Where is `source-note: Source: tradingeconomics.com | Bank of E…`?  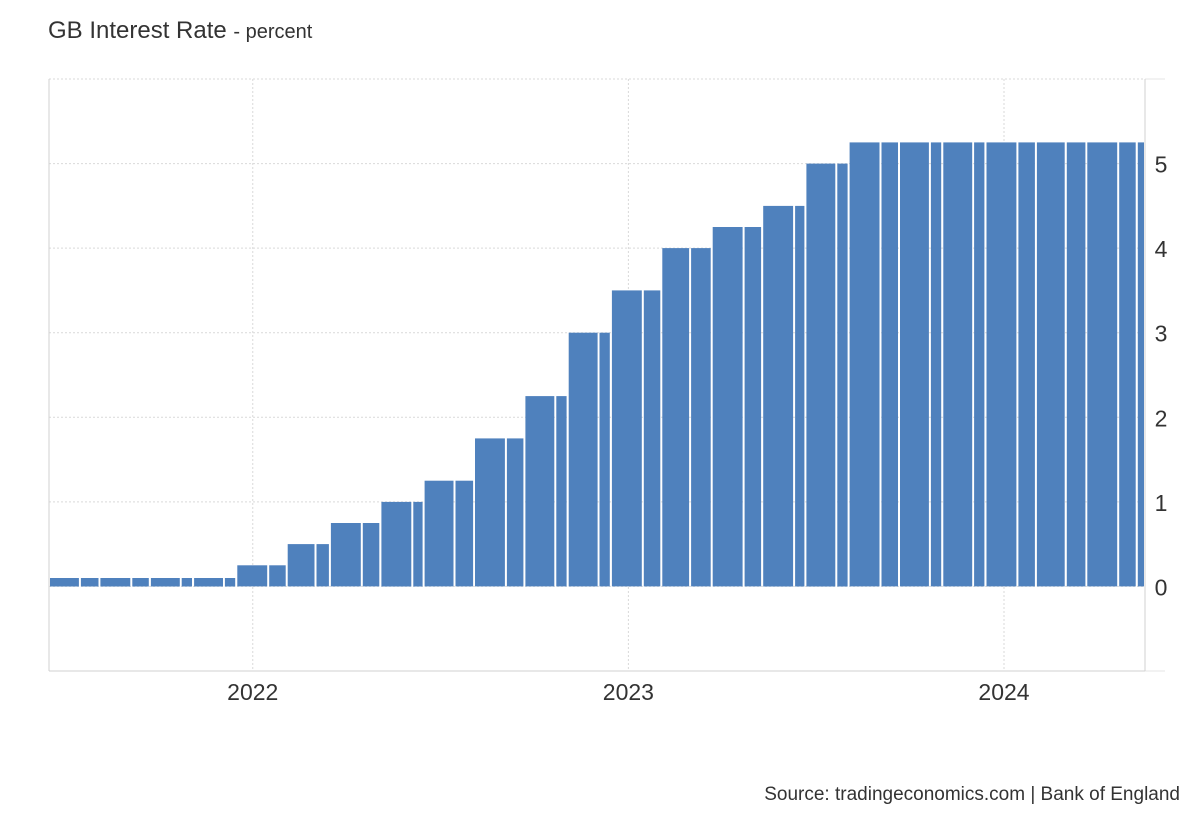 source-note: Source: tradingeconomics.com | Bank of E… is located at coordinates (972, 794).